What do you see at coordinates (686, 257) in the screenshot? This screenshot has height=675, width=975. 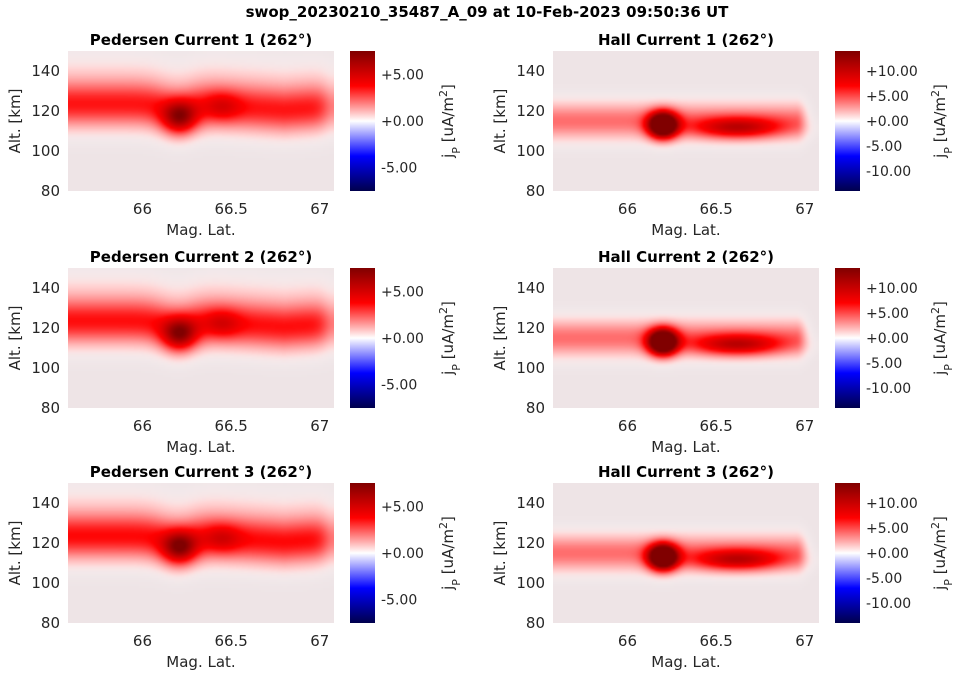 I see `panel-title: Hall Current 2 (262°)` at bounding box center [686, 257].